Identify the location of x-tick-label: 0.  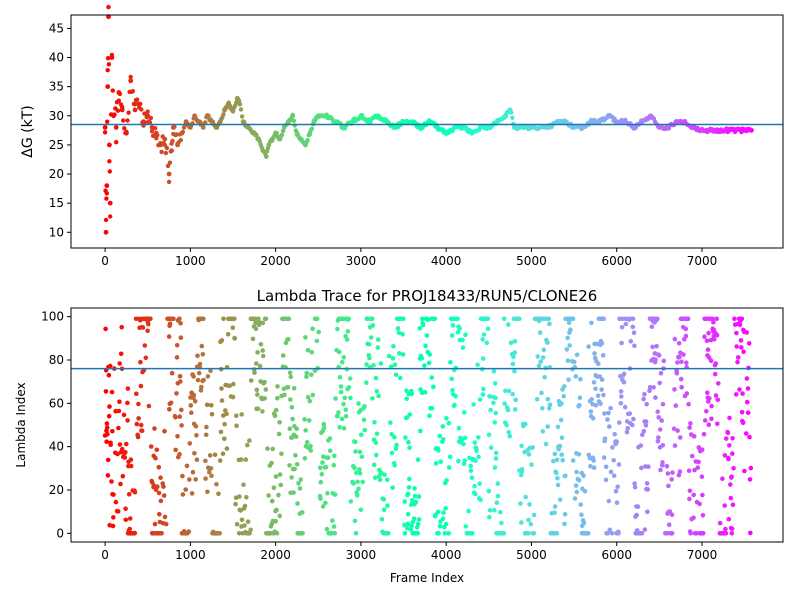
(105, 555).